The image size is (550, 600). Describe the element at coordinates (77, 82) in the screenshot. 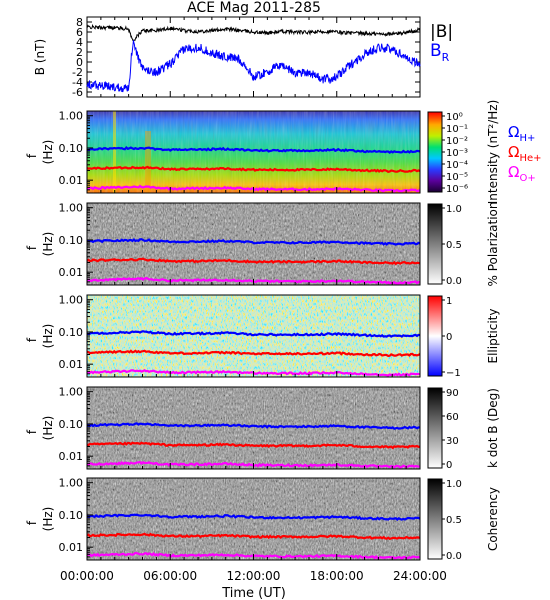

I see `y-tick-label: -4` at that location.